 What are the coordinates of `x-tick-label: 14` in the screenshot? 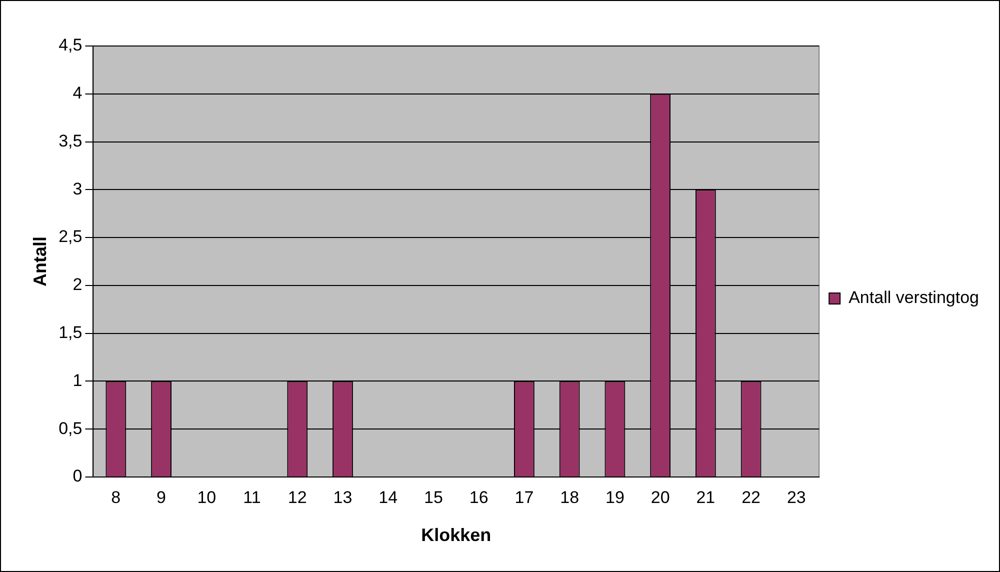 It's located at (388, 497).